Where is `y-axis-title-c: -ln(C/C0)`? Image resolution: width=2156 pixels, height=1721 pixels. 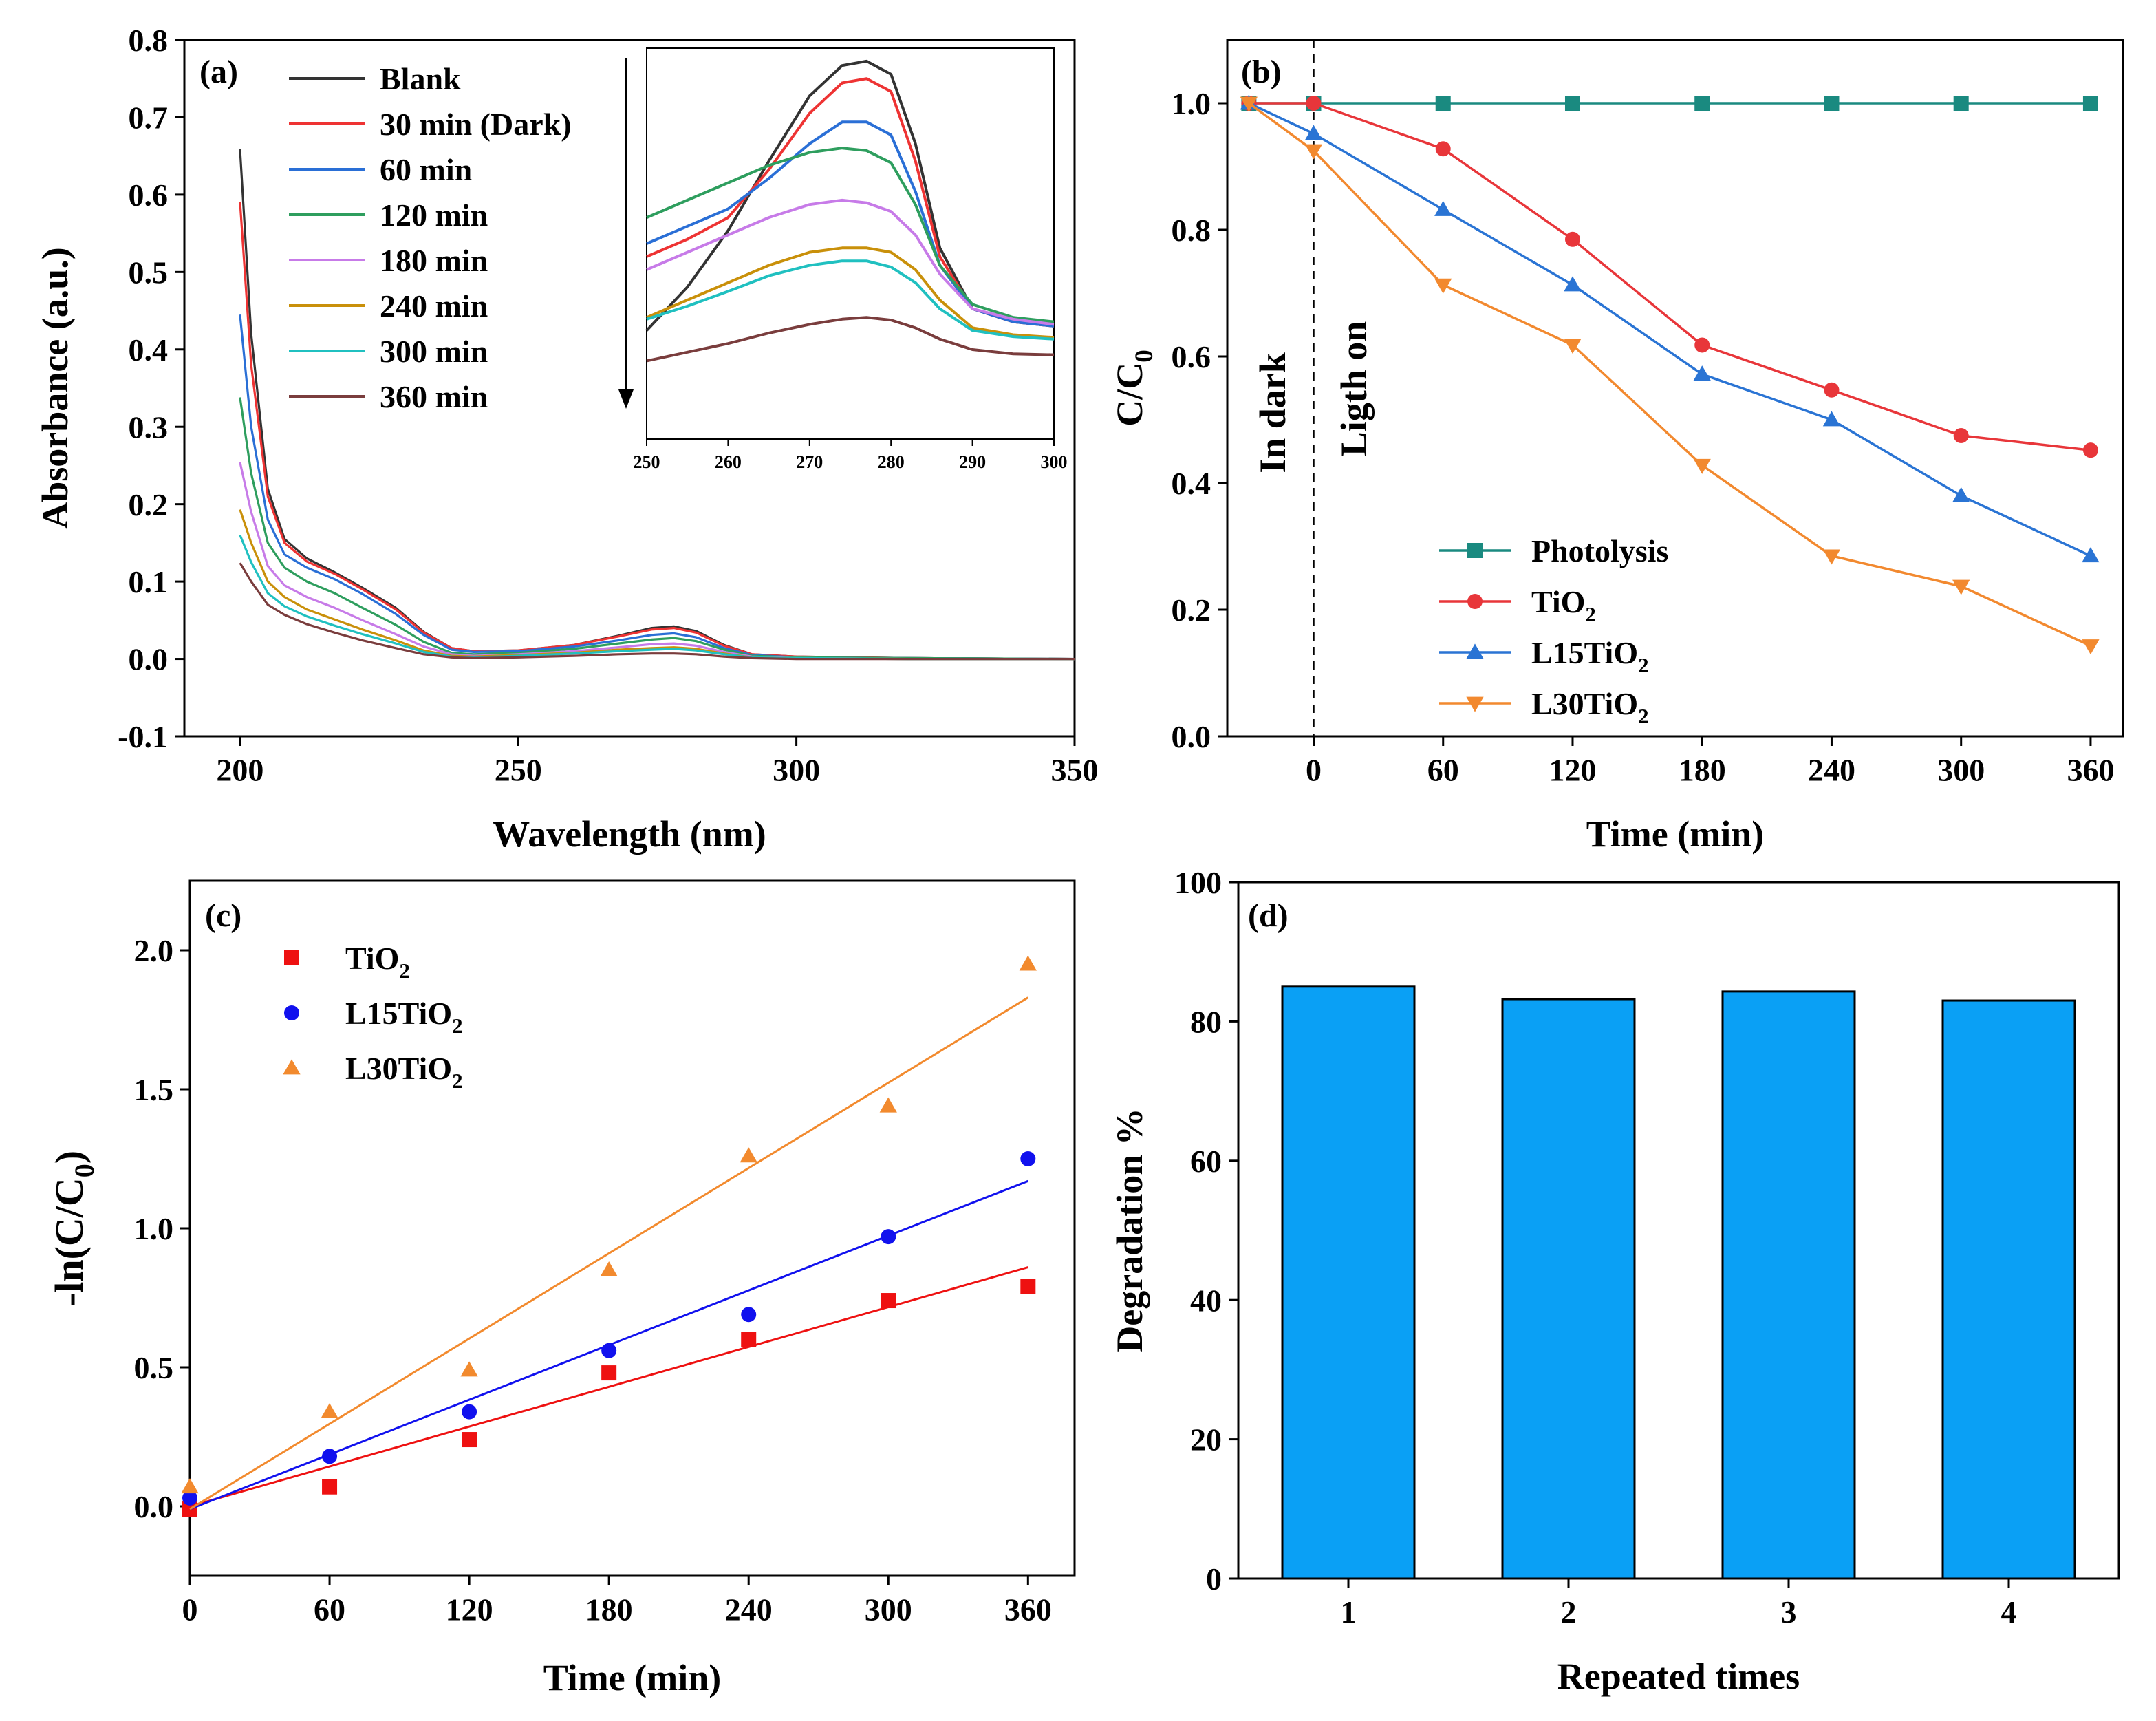
y-axis-title-c: -ln(C/C0) is located at coordinates (73, 1228).